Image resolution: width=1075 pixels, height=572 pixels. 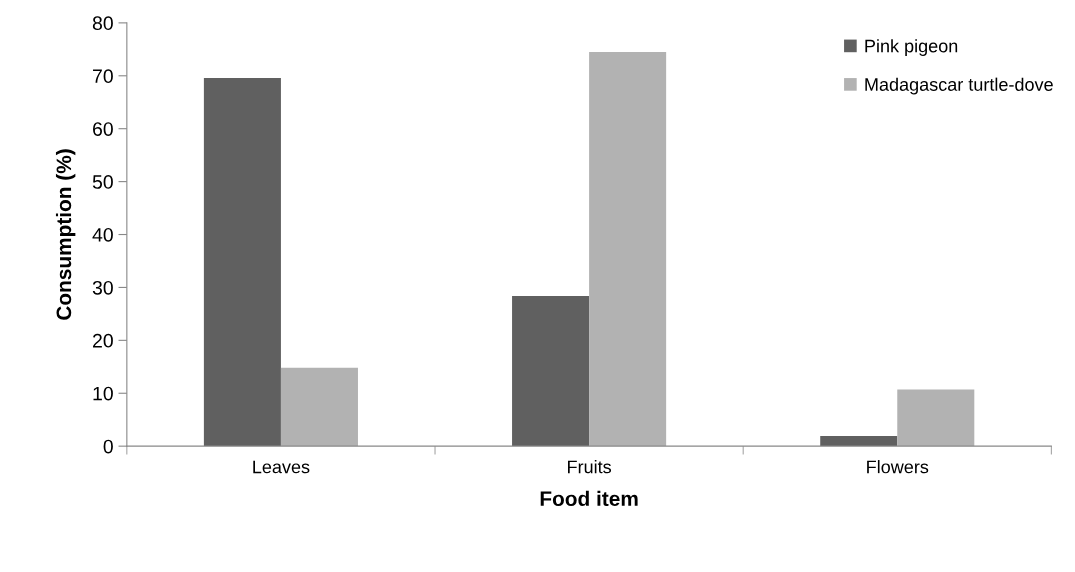 I want to click on y-tick-label: 80, so click(x=102, y=23).